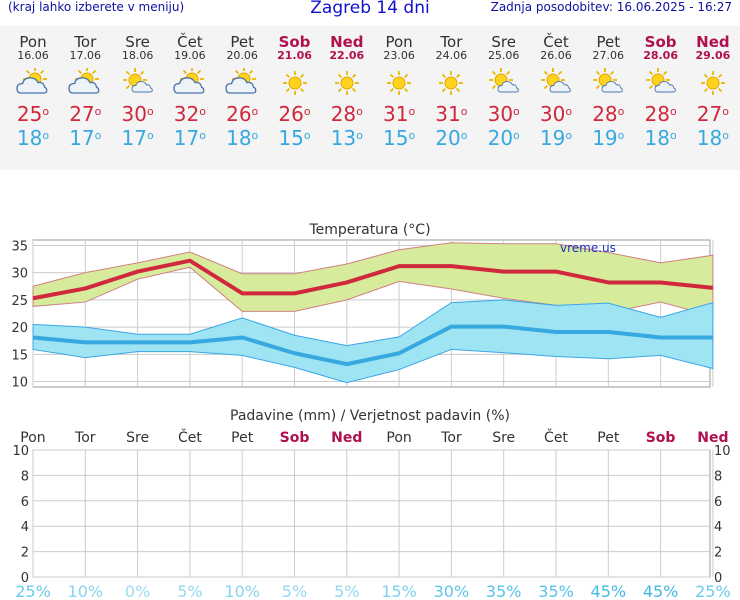  I want to click on day-column: Tor 24.06 31o 20o, so click(451, 88).